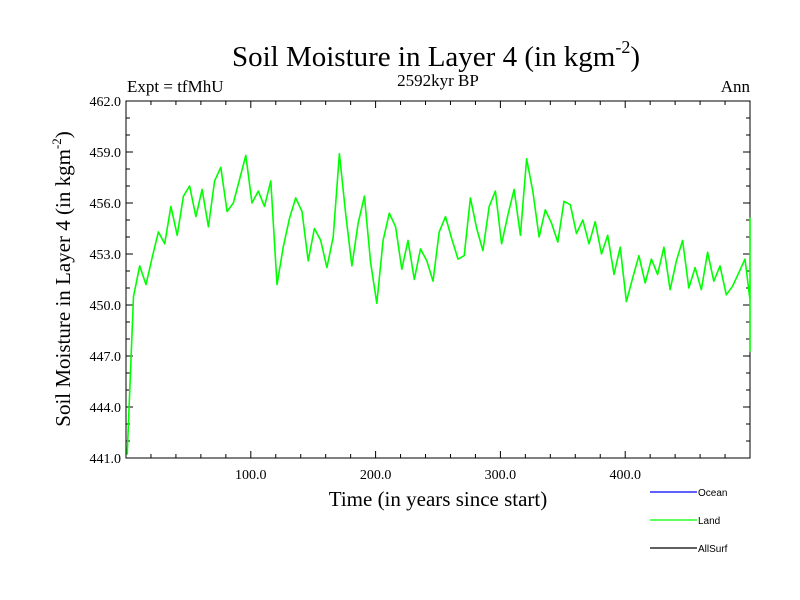  I want to click on y-axis-title-close: ), so click(63, 134).